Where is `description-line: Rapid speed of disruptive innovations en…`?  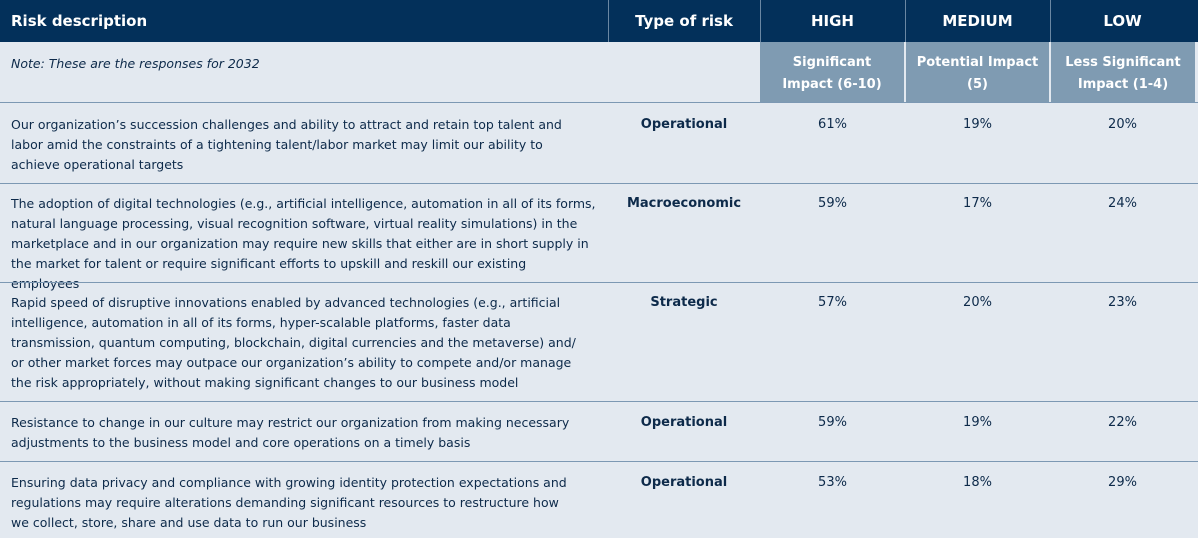 description-line: Rapid speed of disruptive innovations en… is located at coordinates (286, 302).